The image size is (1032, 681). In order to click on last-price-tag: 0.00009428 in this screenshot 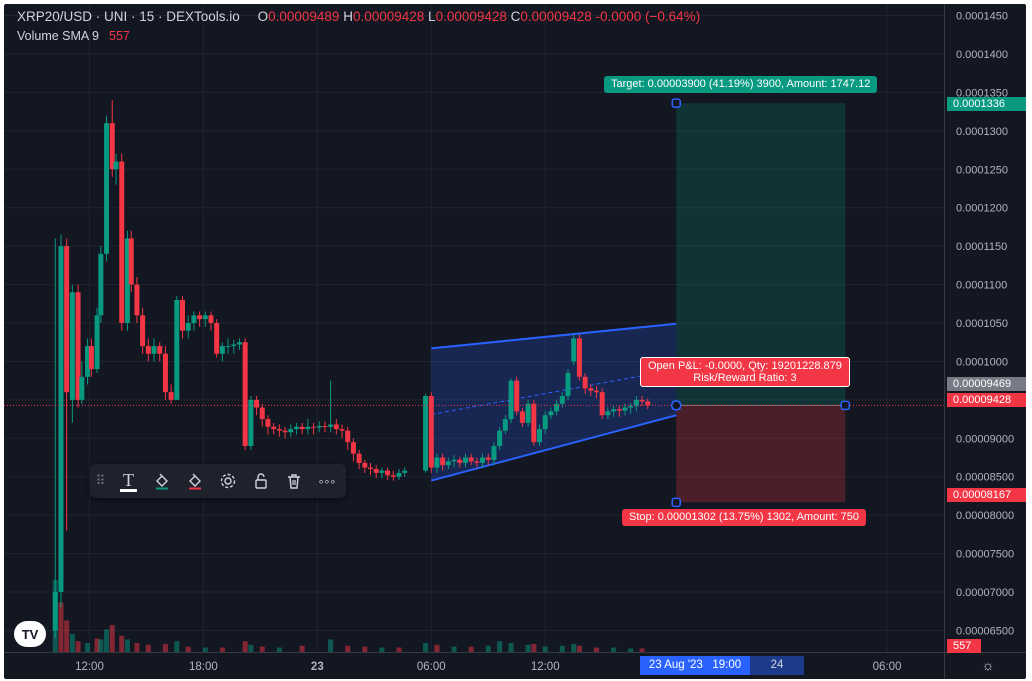, I will do `click(986, 400)`.